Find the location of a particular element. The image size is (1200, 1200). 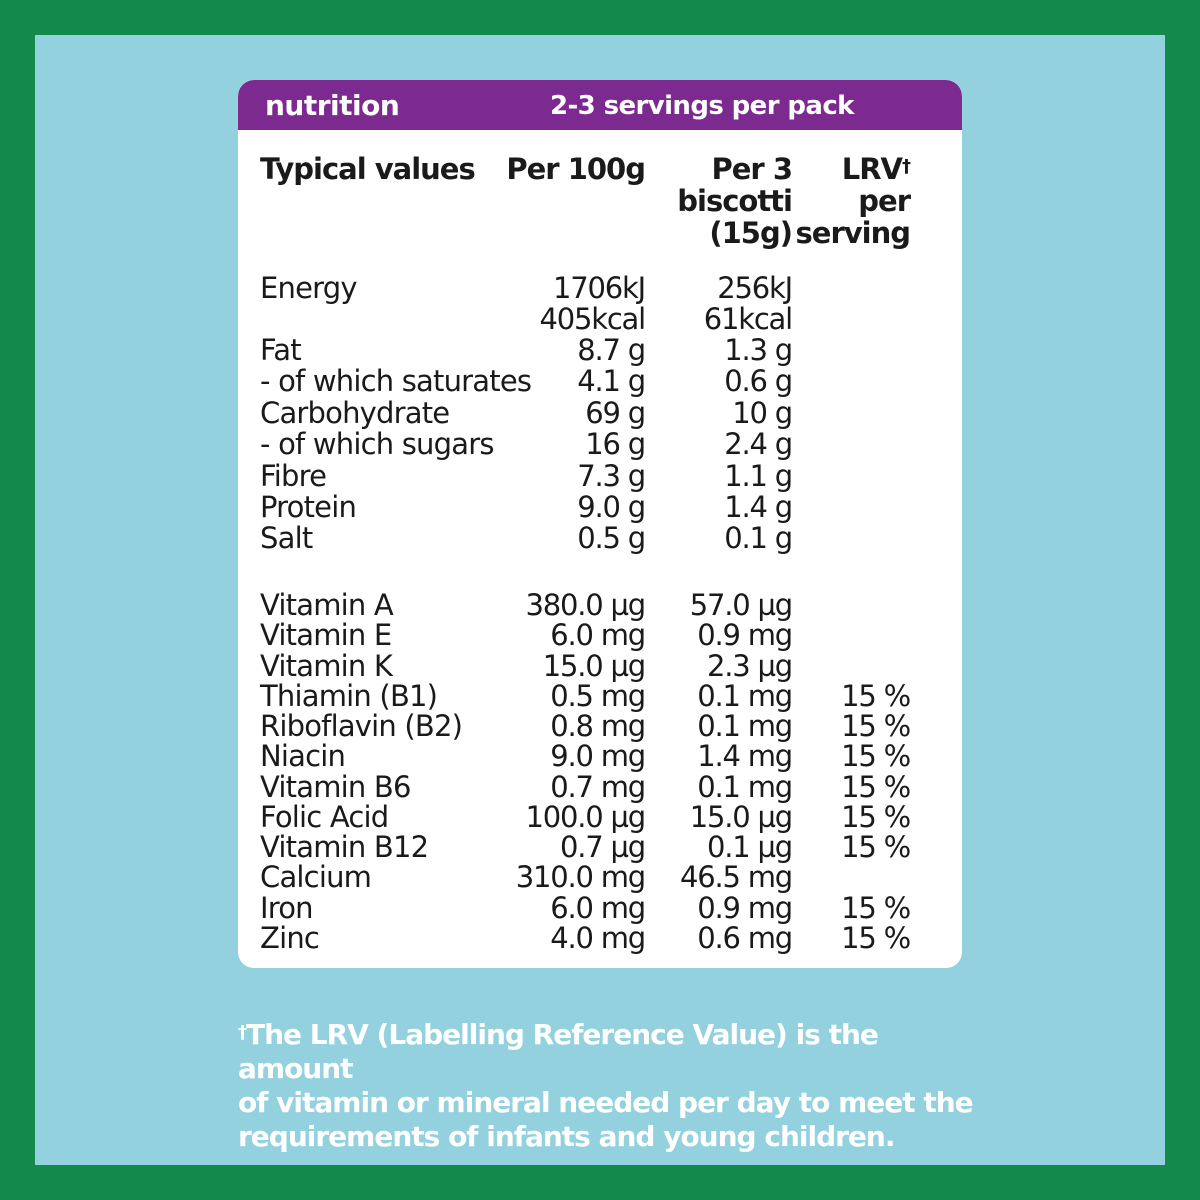

nutrient-row-label: Fibre is located at coordinates (293, 476).